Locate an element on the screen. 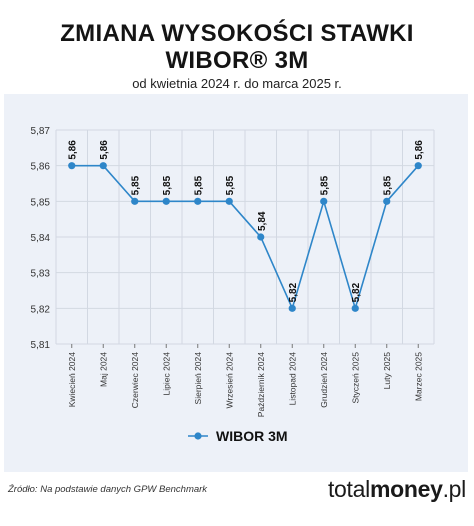 The width and height of the screenshot is (474, 526). legend-marker is located at coordinates (198, 436).